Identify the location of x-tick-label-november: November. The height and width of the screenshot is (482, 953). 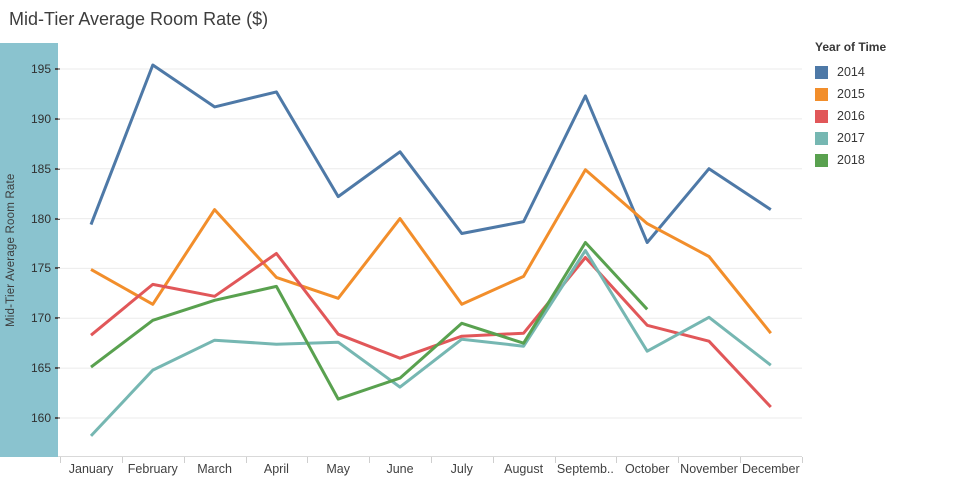
(709, 469).